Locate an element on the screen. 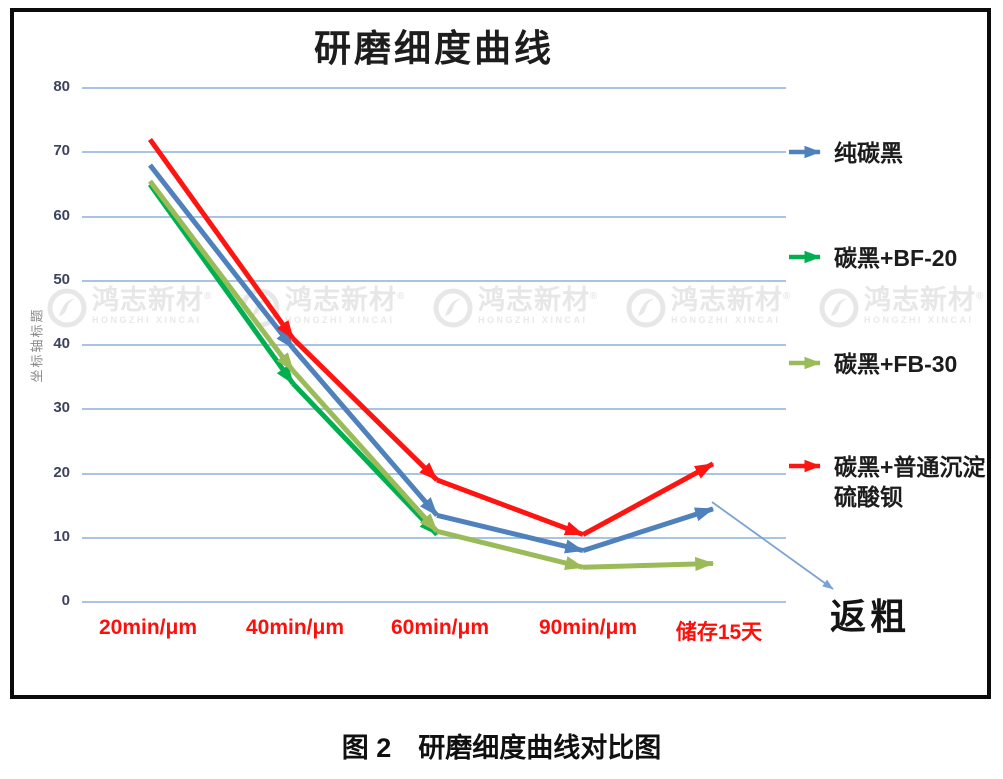 This screenshot has width=1003, height=779. y-tick-label: 20 is located at coordinates (61, 472).